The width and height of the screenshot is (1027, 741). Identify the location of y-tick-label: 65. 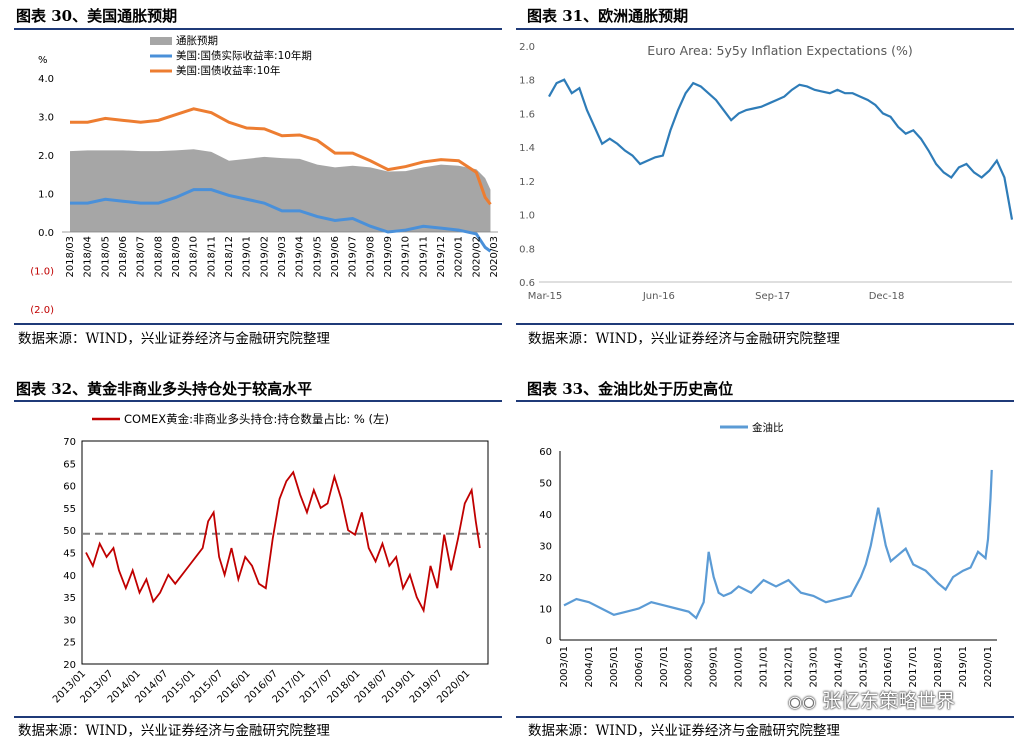
(69, 464).